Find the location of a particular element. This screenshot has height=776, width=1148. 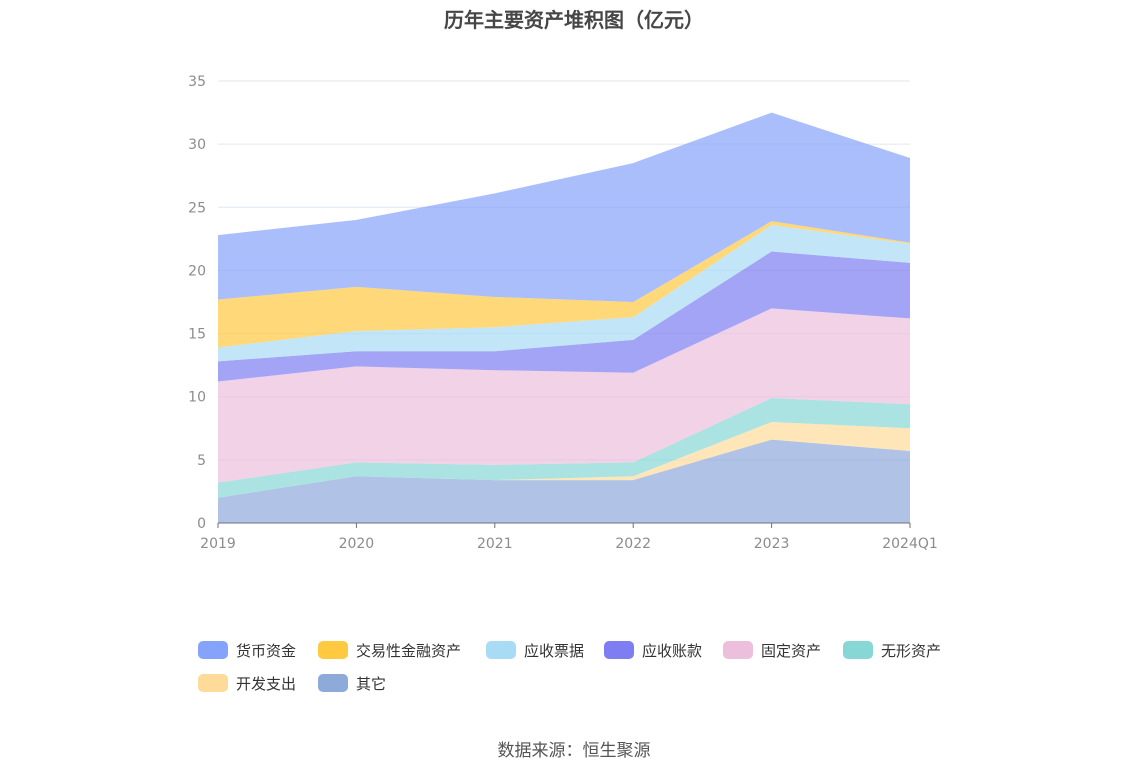

legend-item: 开发支出 is located at coordinates (247, 683).